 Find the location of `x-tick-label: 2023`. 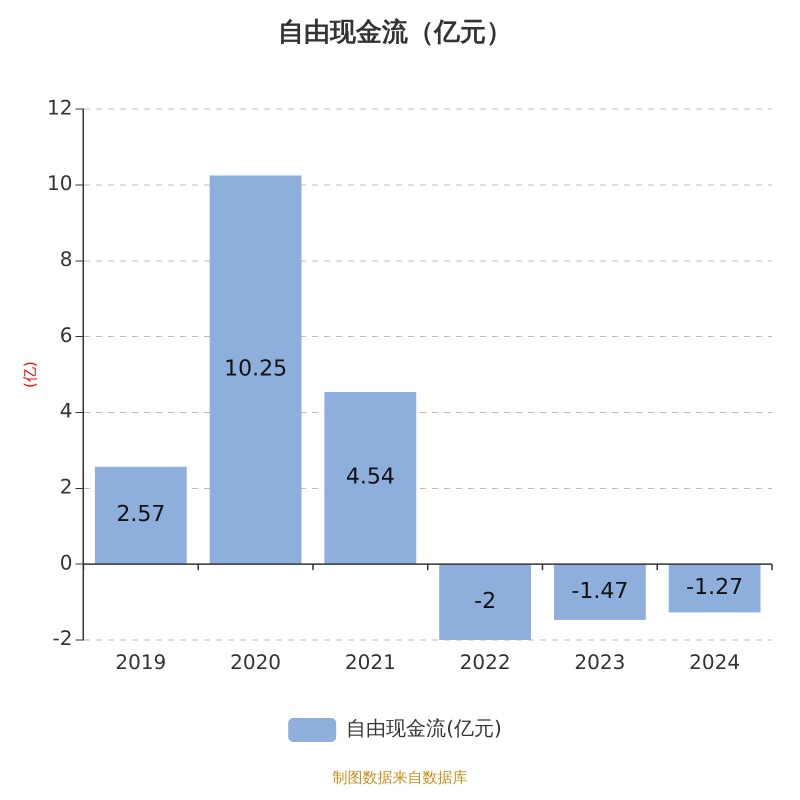

x-tick-label: 2023 is located at coordinates (600, 662).